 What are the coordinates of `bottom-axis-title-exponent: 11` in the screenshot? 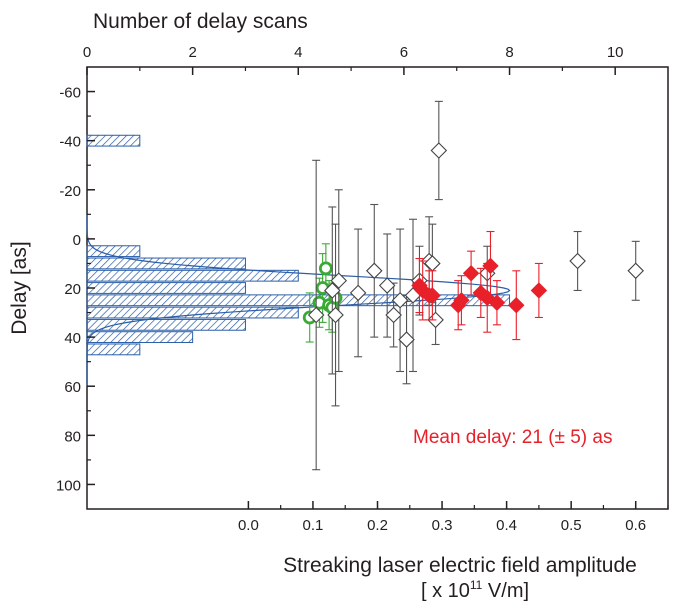 It's located at (476, 585).